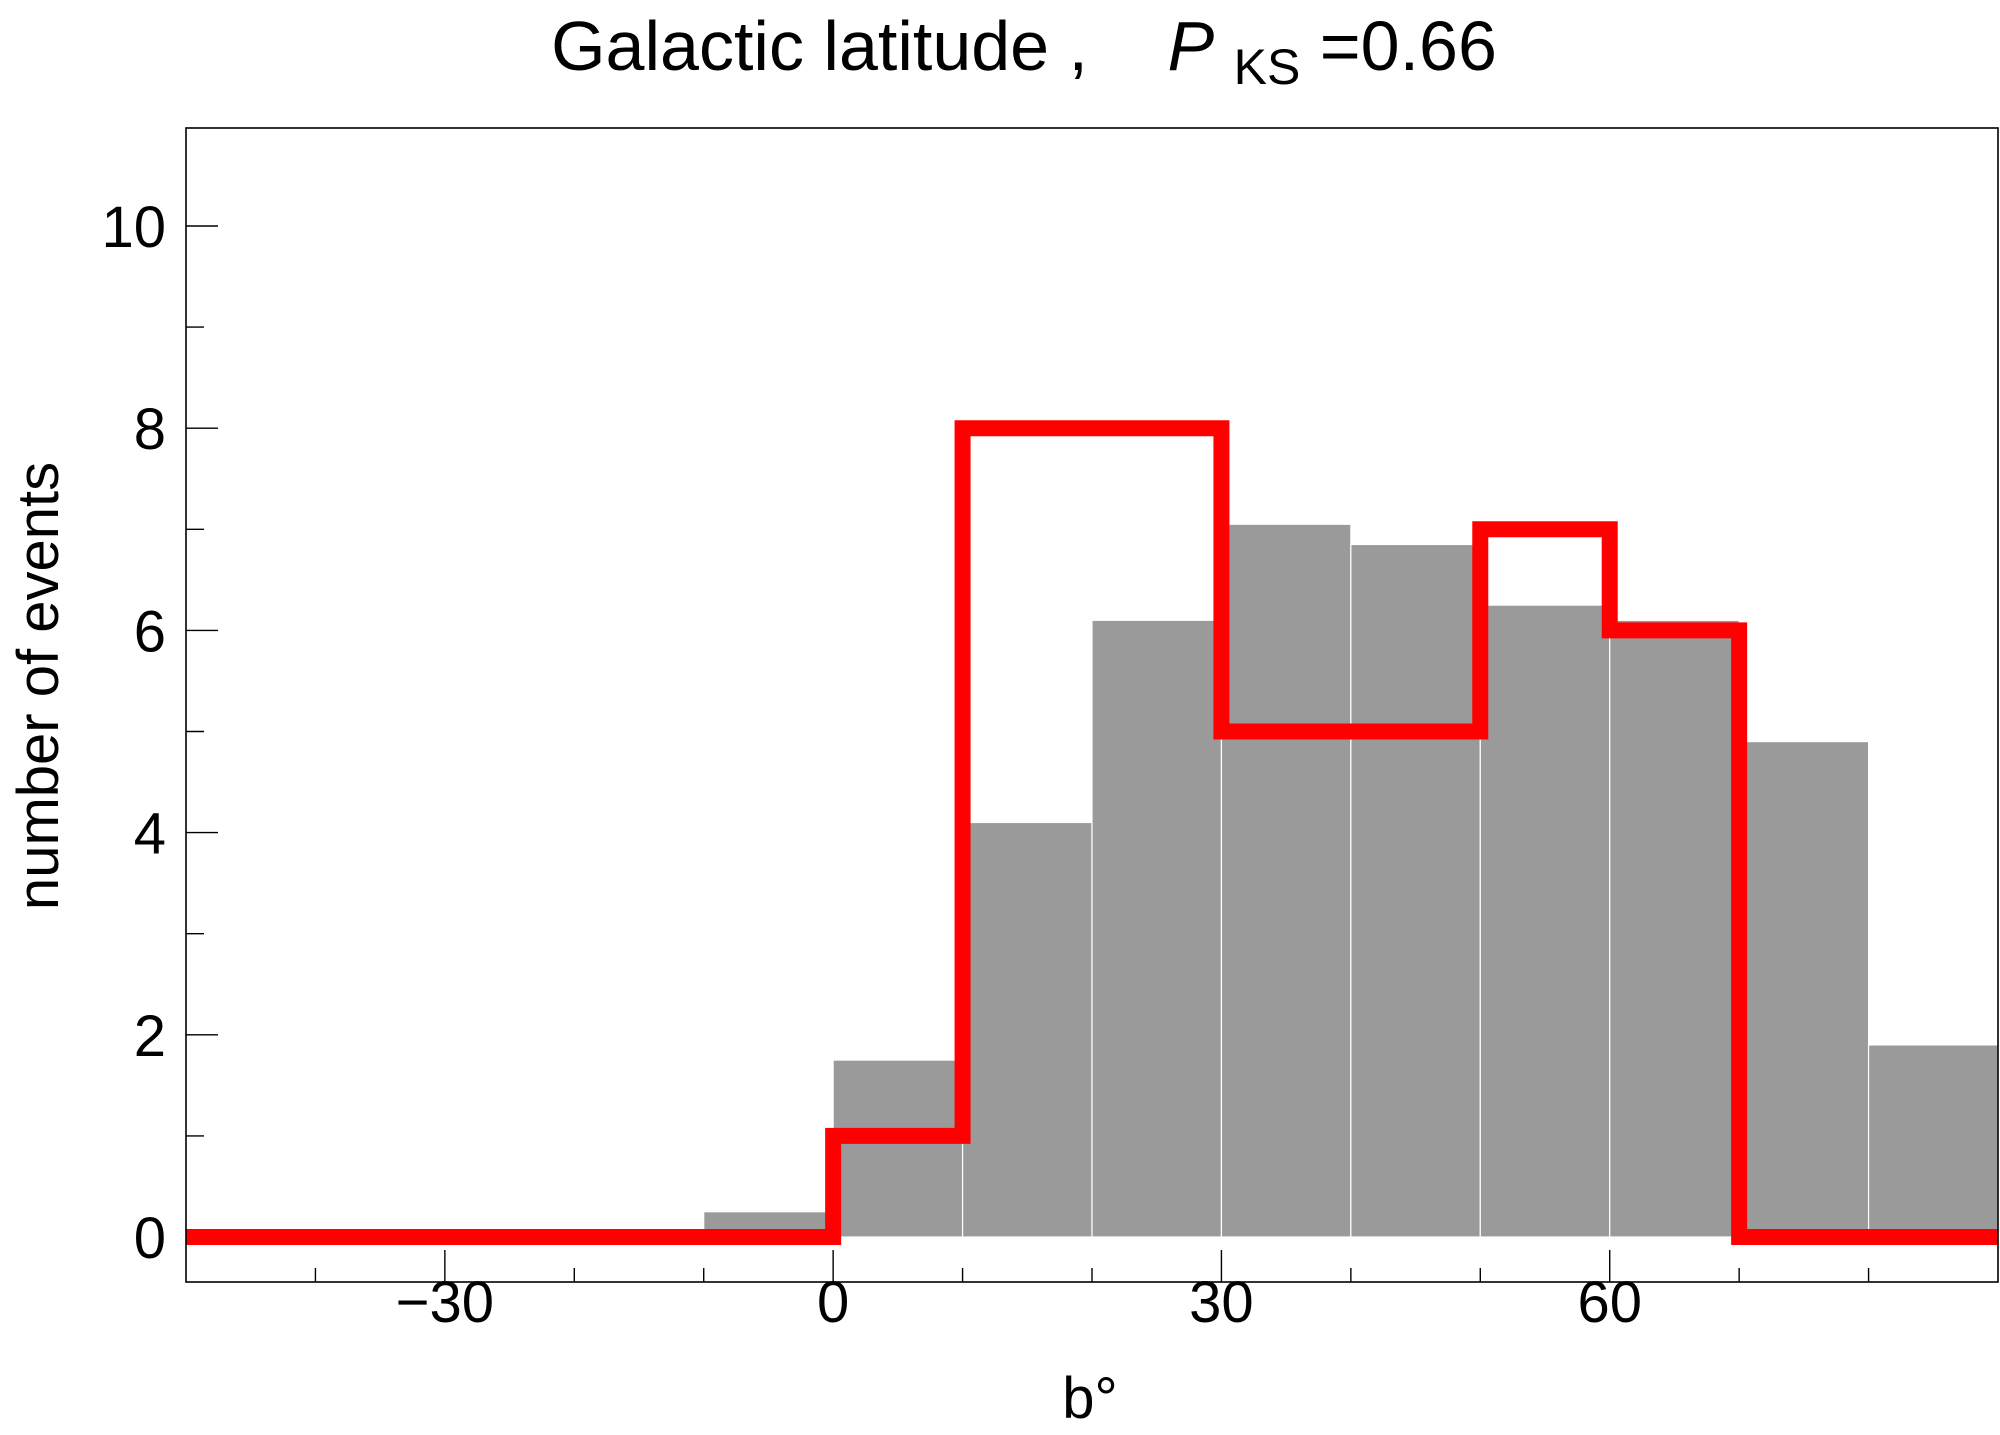  I want to click on chart-title: Galactic latitude , P KS =0.66, so click(1024, 53).